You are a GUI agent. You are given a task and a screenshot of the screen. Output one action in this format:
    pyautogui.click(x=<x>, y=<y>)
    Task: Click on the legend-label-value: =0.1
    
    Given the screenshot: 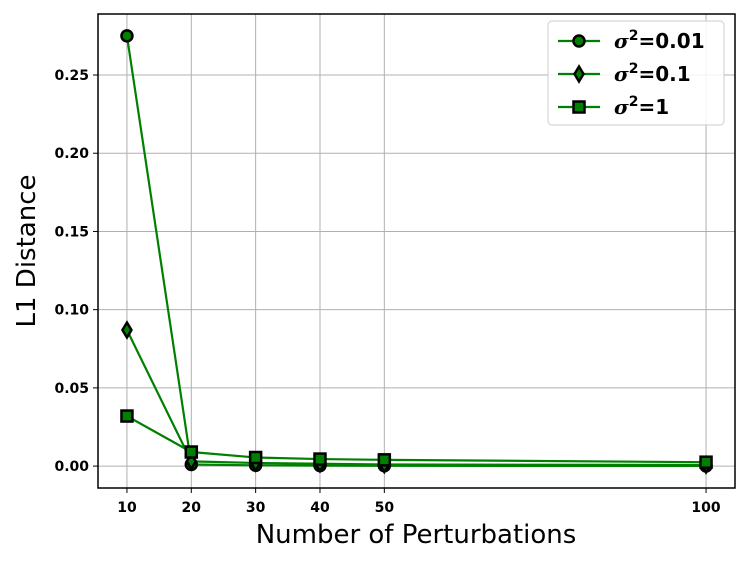 What is the action you would take?
    pyautogui.click(x=665, y=74)
    